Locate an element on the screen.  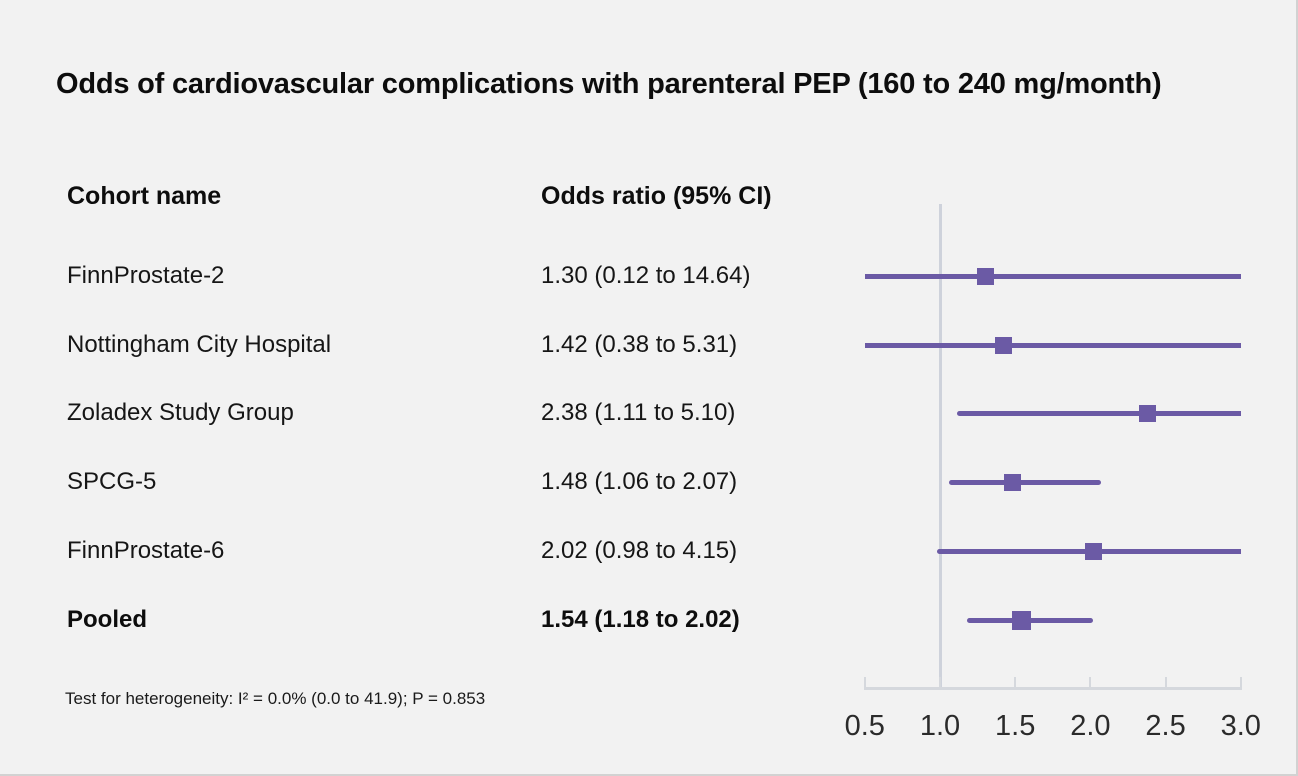
row-label: FinnProstate-2 is located at coordinates (146, 275).